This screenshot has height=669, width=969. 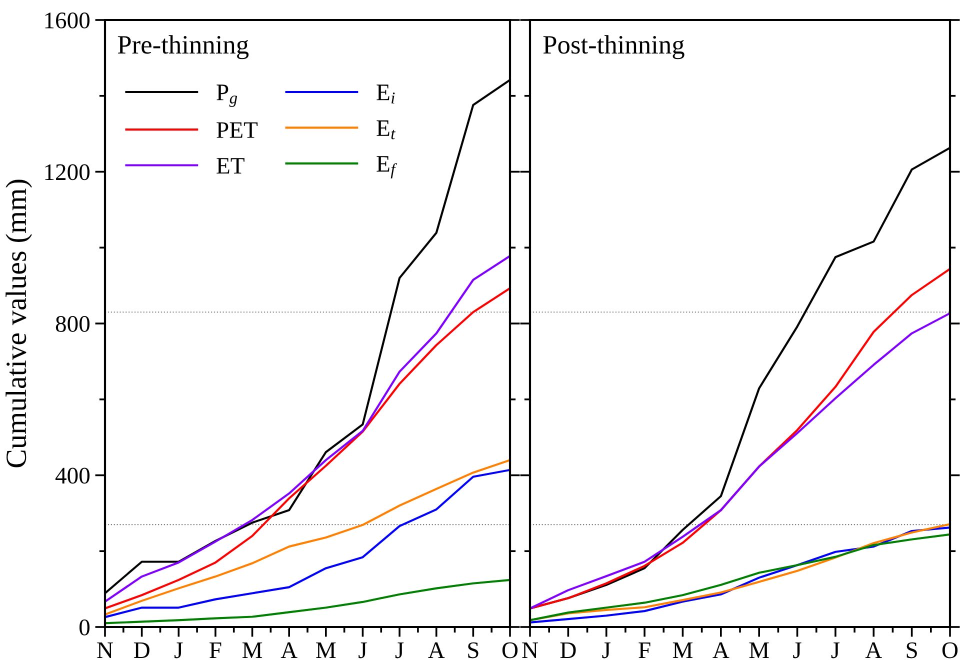 I want to click on legend-label: PET, so click(x=237, y=130).